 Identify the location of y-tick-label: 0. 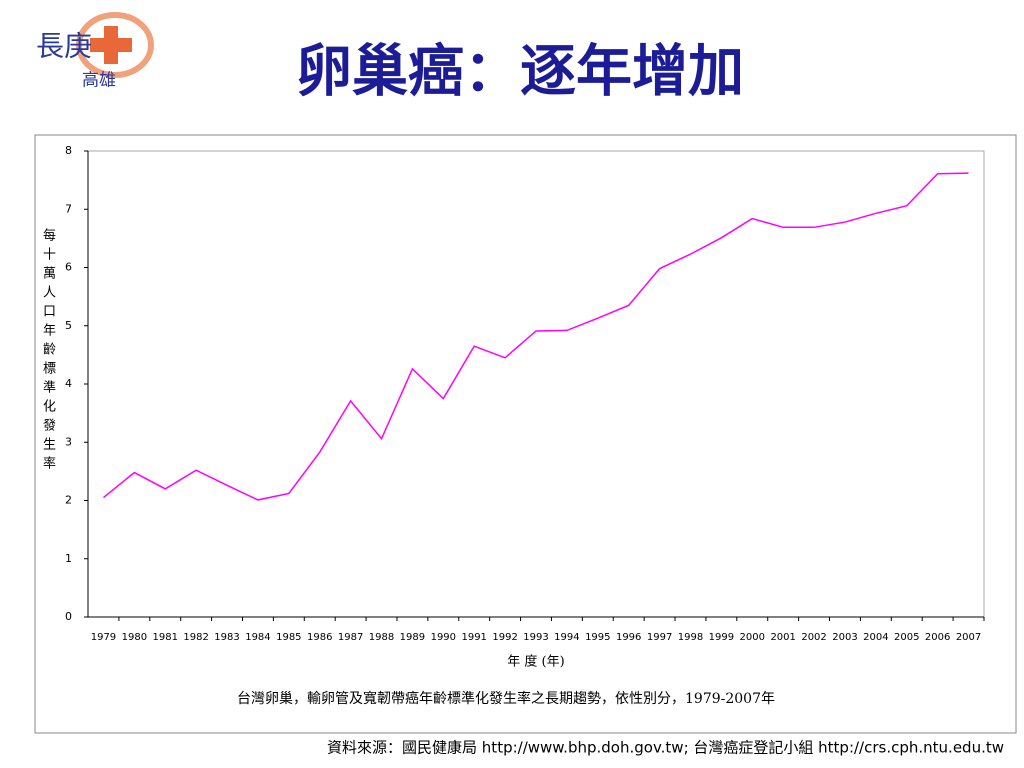
(68, 616).